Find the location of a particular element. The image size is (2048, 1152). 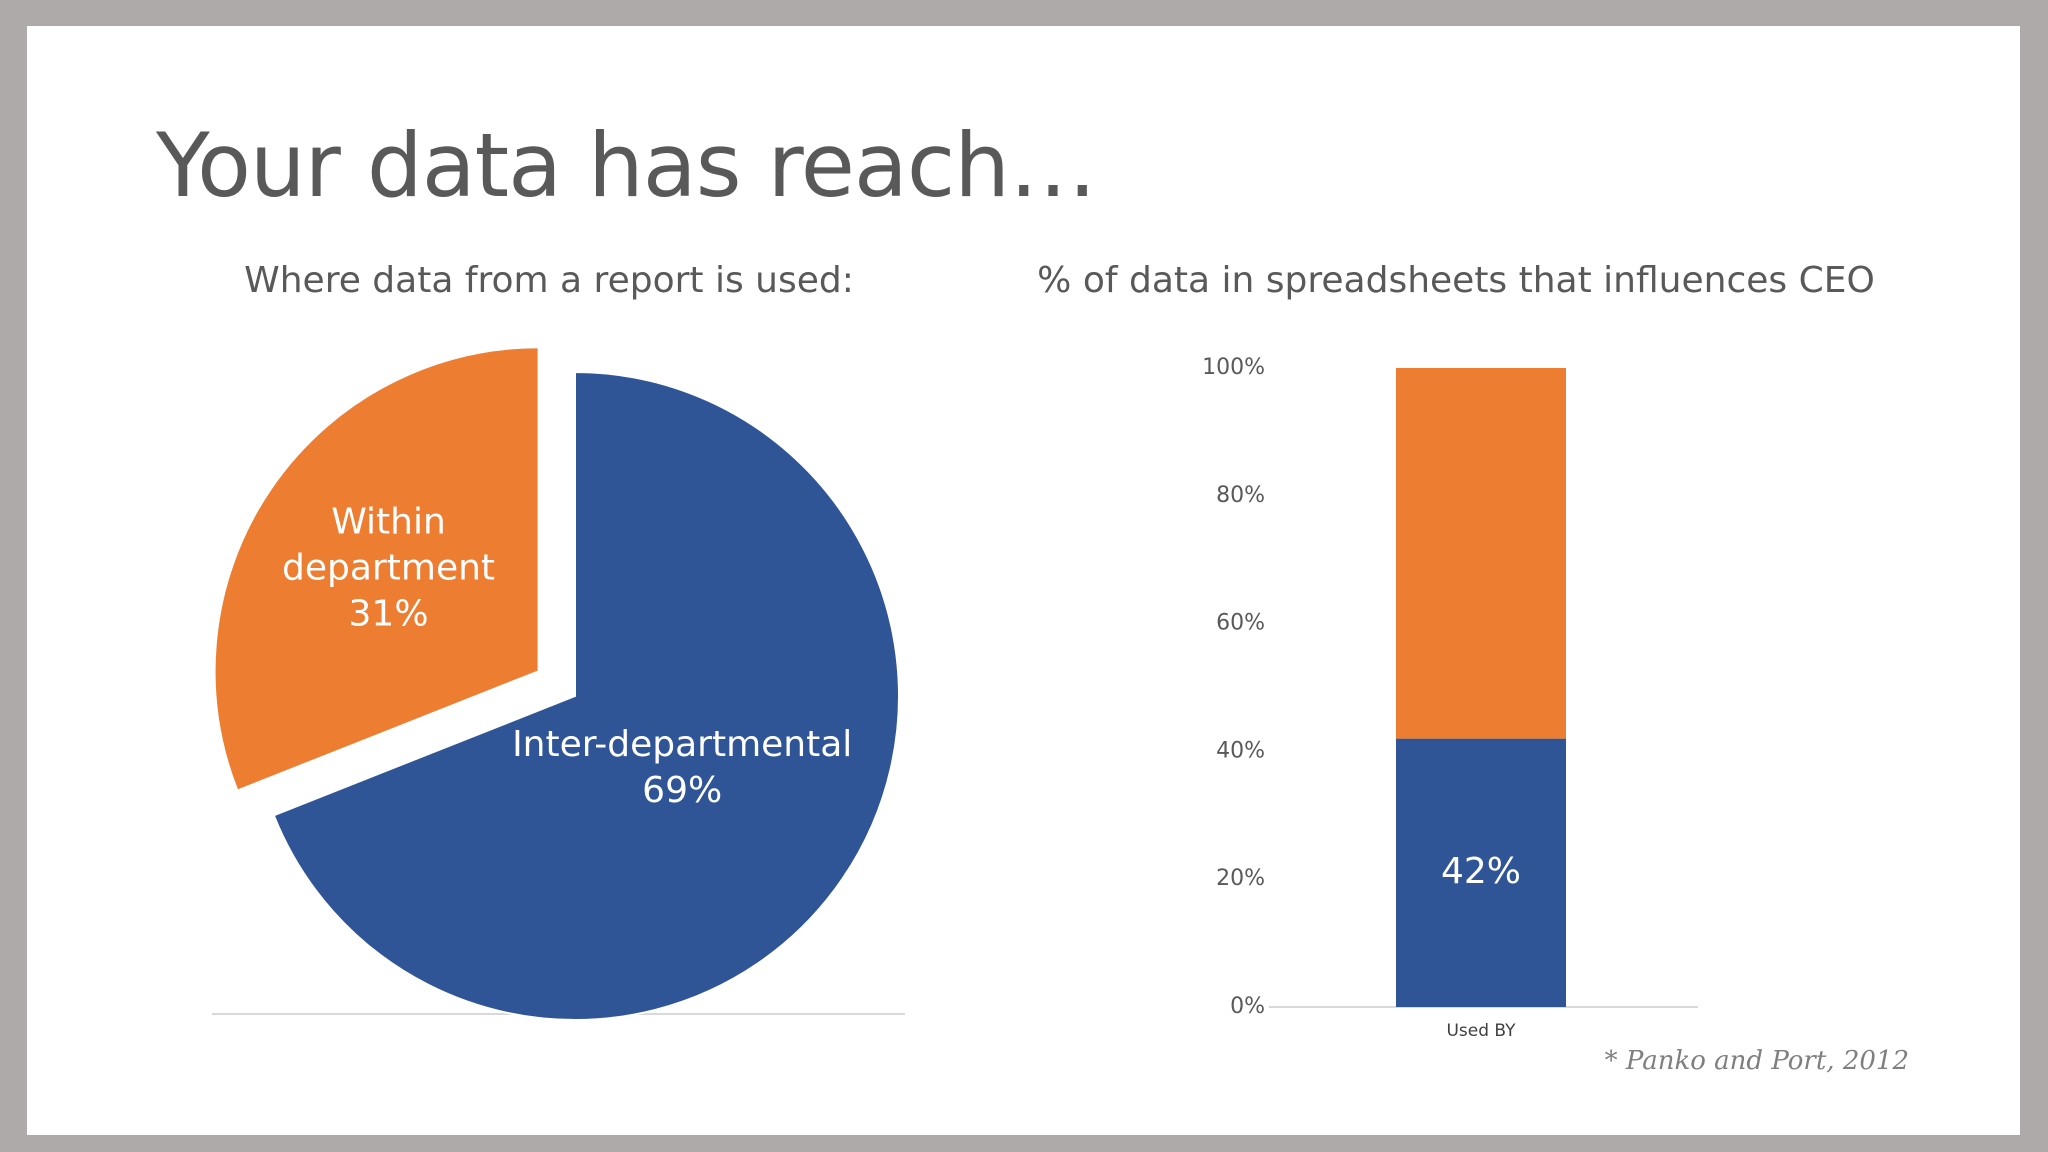

stacked-bar-chart: 0% 20% 40% 60% 80% 100% 42% Used BY is located at coordinates (1450, 698).